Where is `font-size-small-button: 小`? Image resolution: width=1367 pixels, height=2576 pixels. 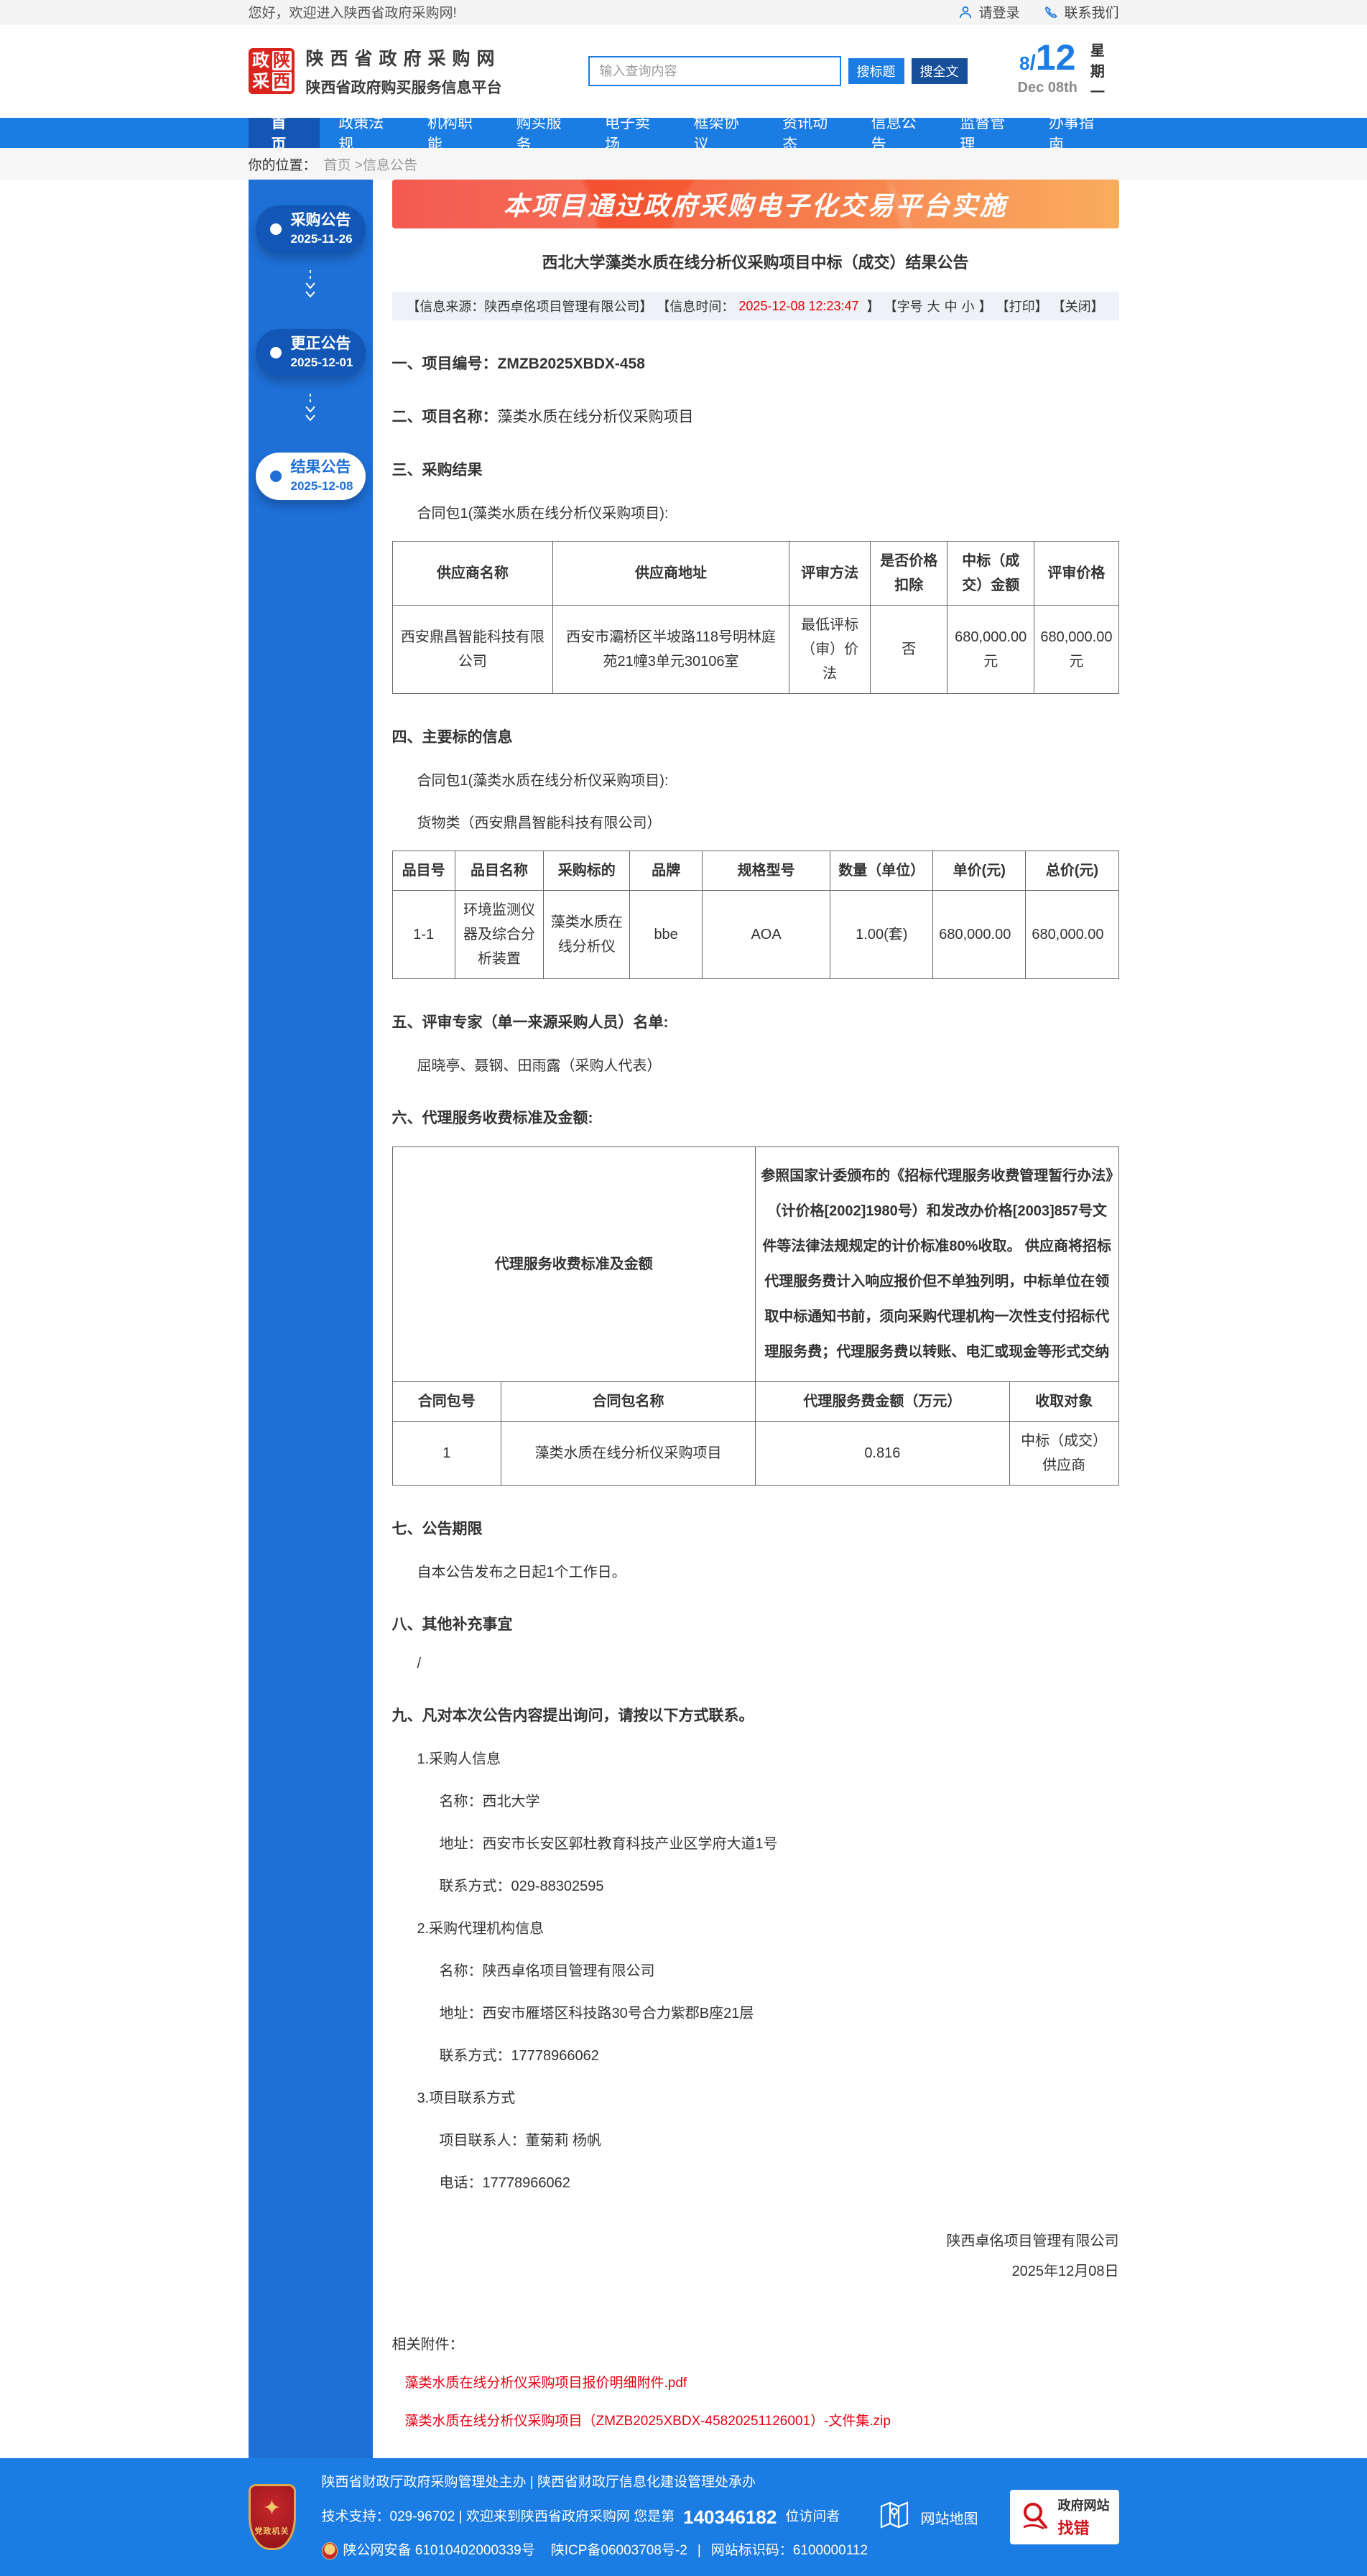
font-size-small-button: 小 is located at coordinates (968, 307).